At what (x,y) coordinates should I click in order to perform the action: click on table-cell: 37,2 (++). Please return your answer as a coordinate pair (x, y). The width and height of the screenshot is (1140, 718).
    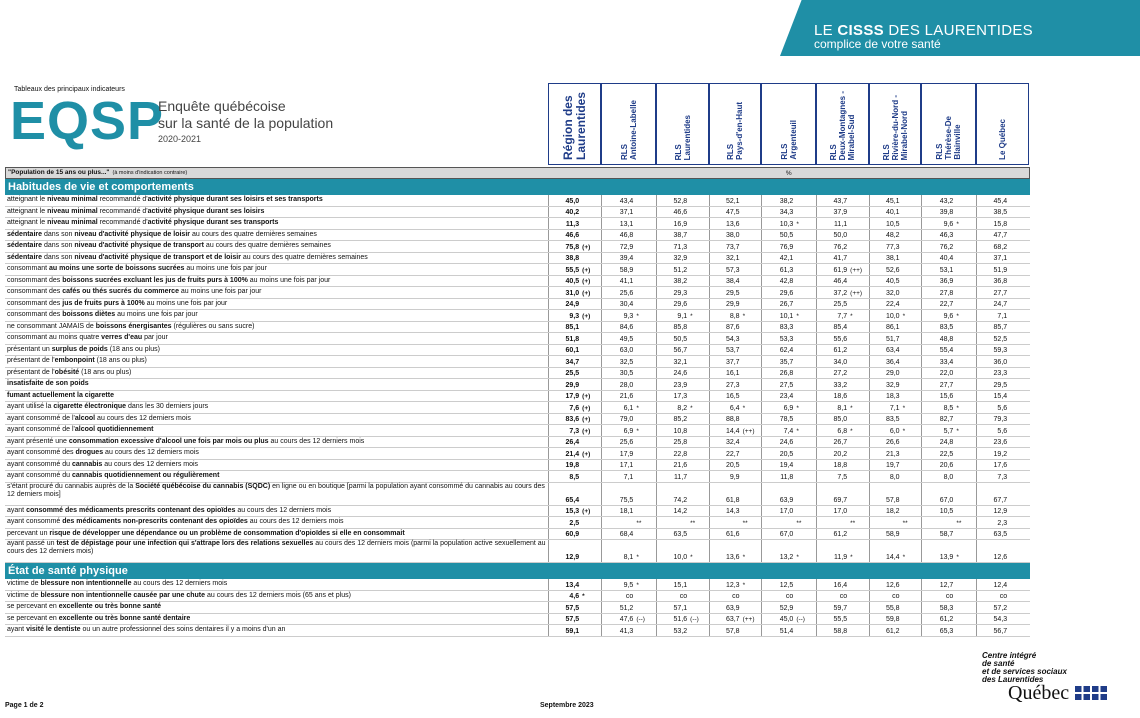
    Looking at the image, I should click on (842, 292).